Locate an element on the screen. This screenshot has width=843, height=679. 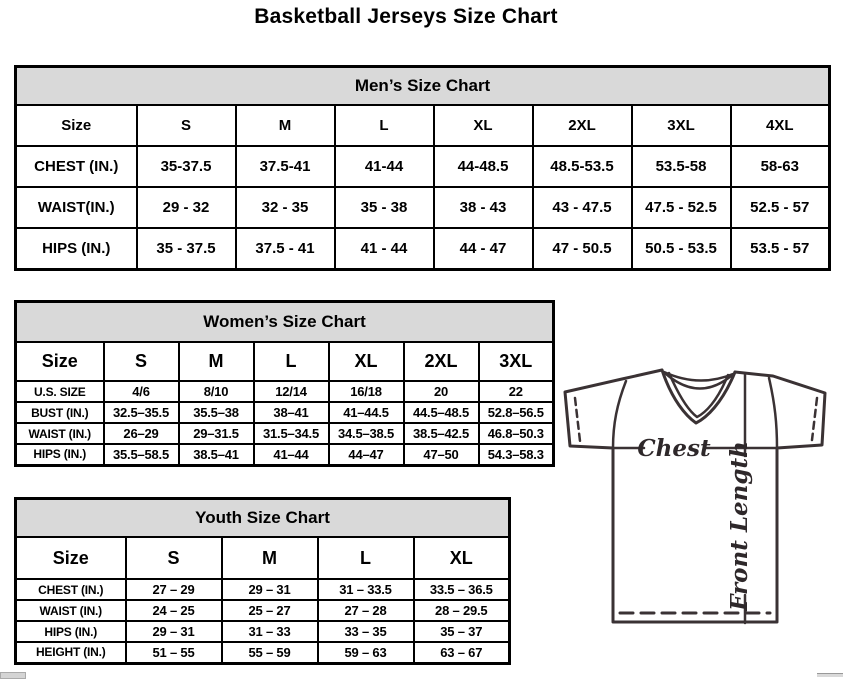
size-value-cell: 38 - 43 is located at coordinates (483, 207).